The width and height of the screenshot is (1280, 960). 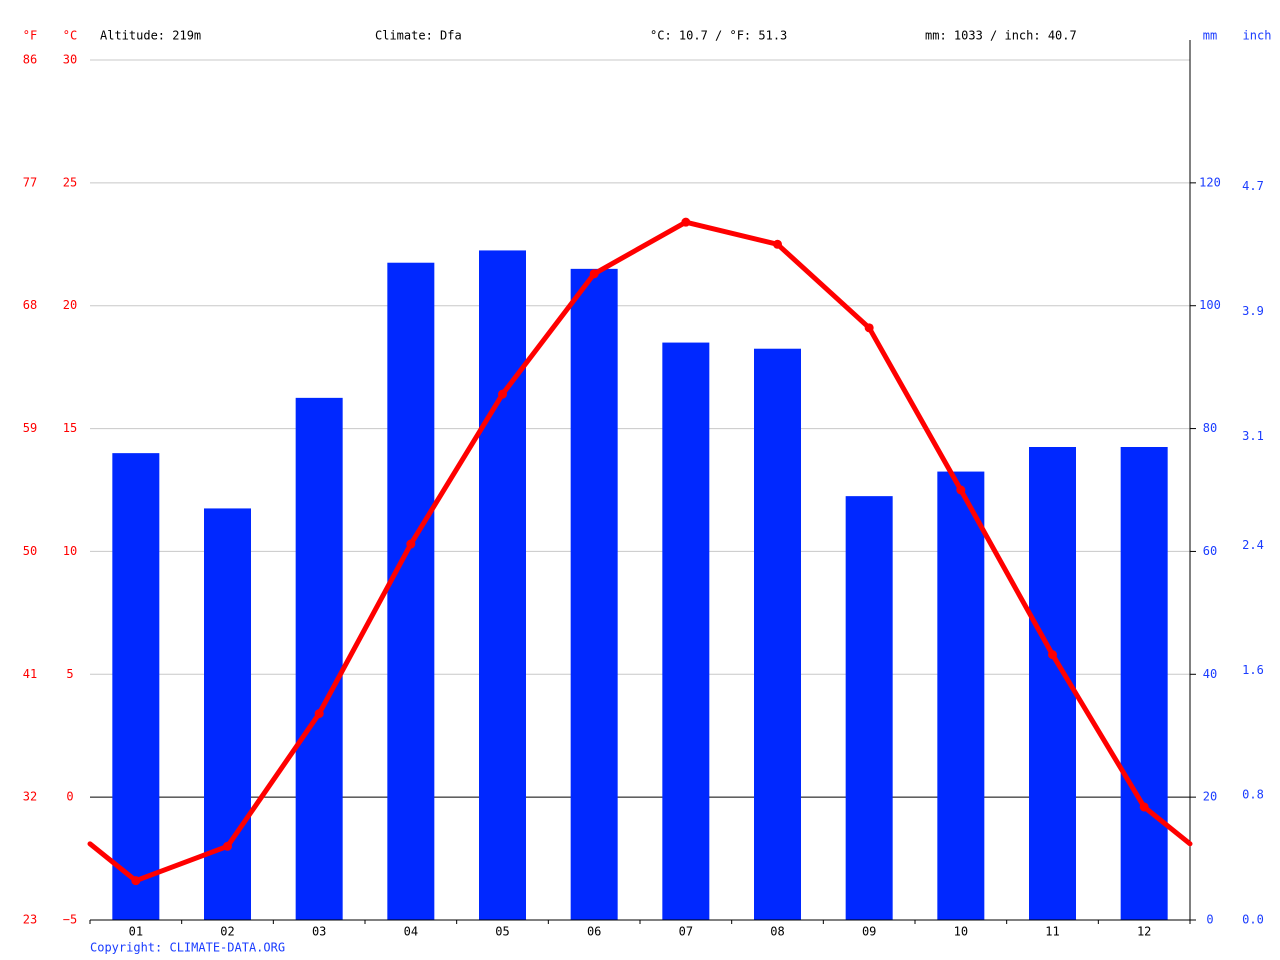 I want to click on fahrenheit-tick-label: 86, so click(x=30, y=60).